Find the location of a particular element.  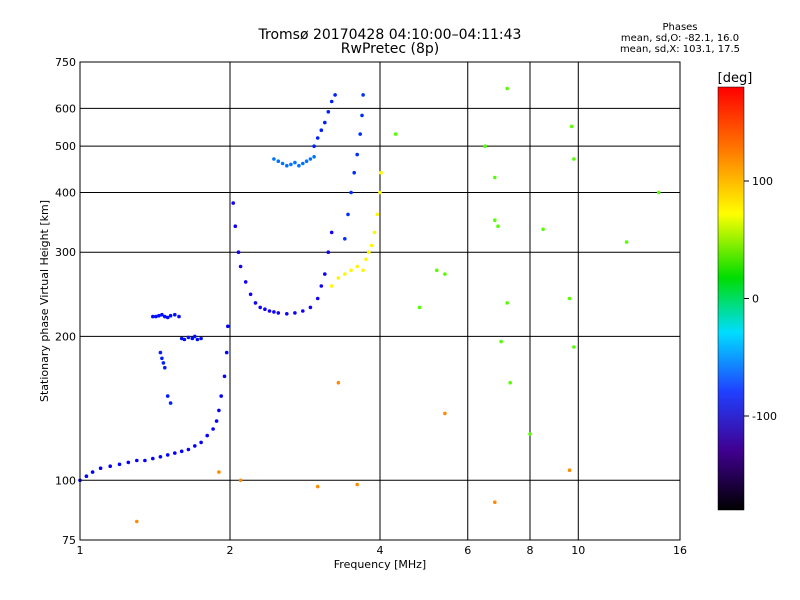

chart-subtitle: RwPretec (8p) is located at coordinates (390, 49).